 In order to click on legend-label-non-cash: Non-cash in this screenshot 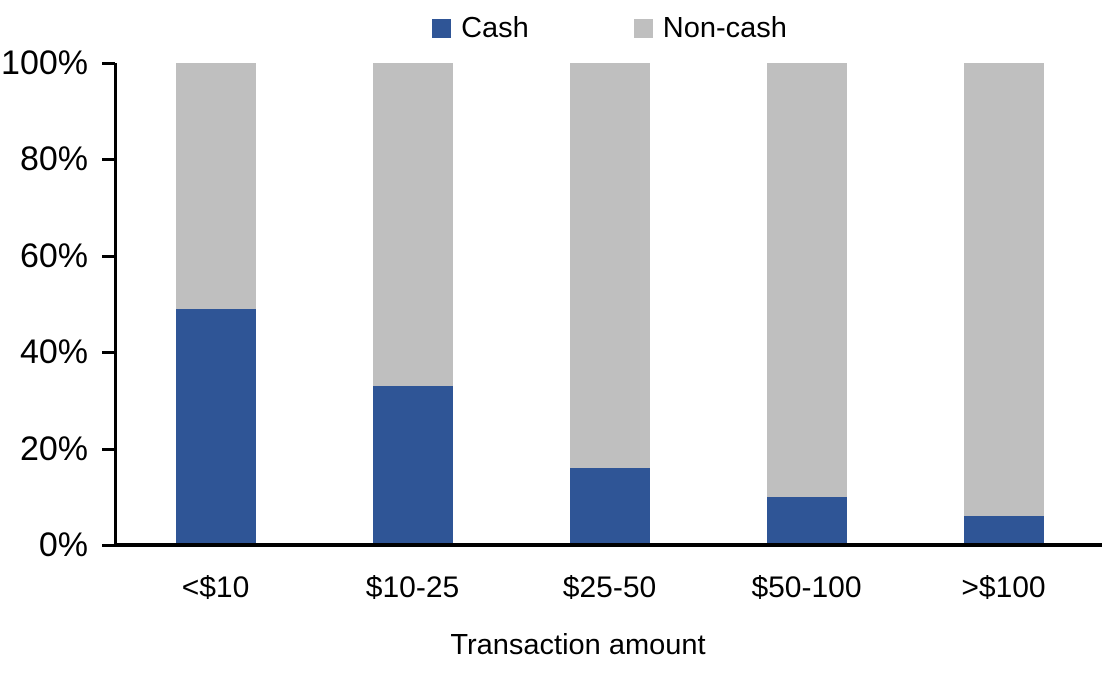, I will do `click(724, 28)`.